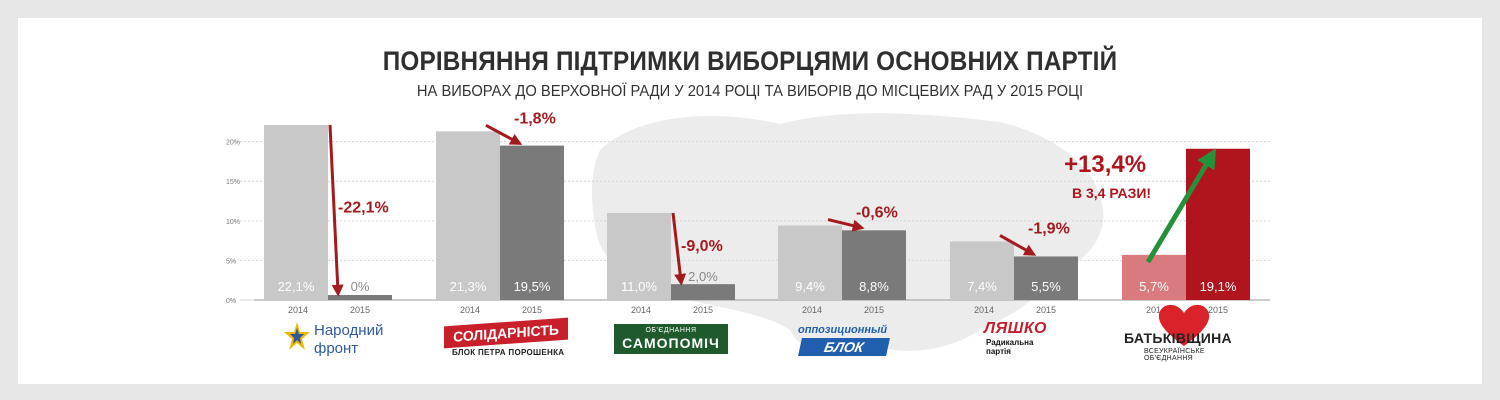 This screenshot has width=1500, height=400. What do you see at coordinates (1046, 286) in the screenshot?
I see `bar-value-label-2015: 5,5%` at bounding box center [1046, 286].